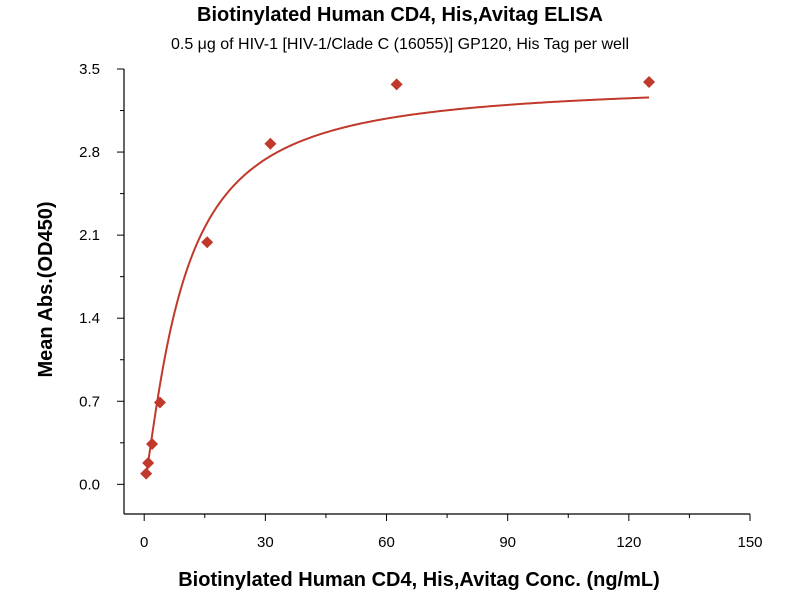  I want to click on x-tick-label: 120, so click(628, 542).